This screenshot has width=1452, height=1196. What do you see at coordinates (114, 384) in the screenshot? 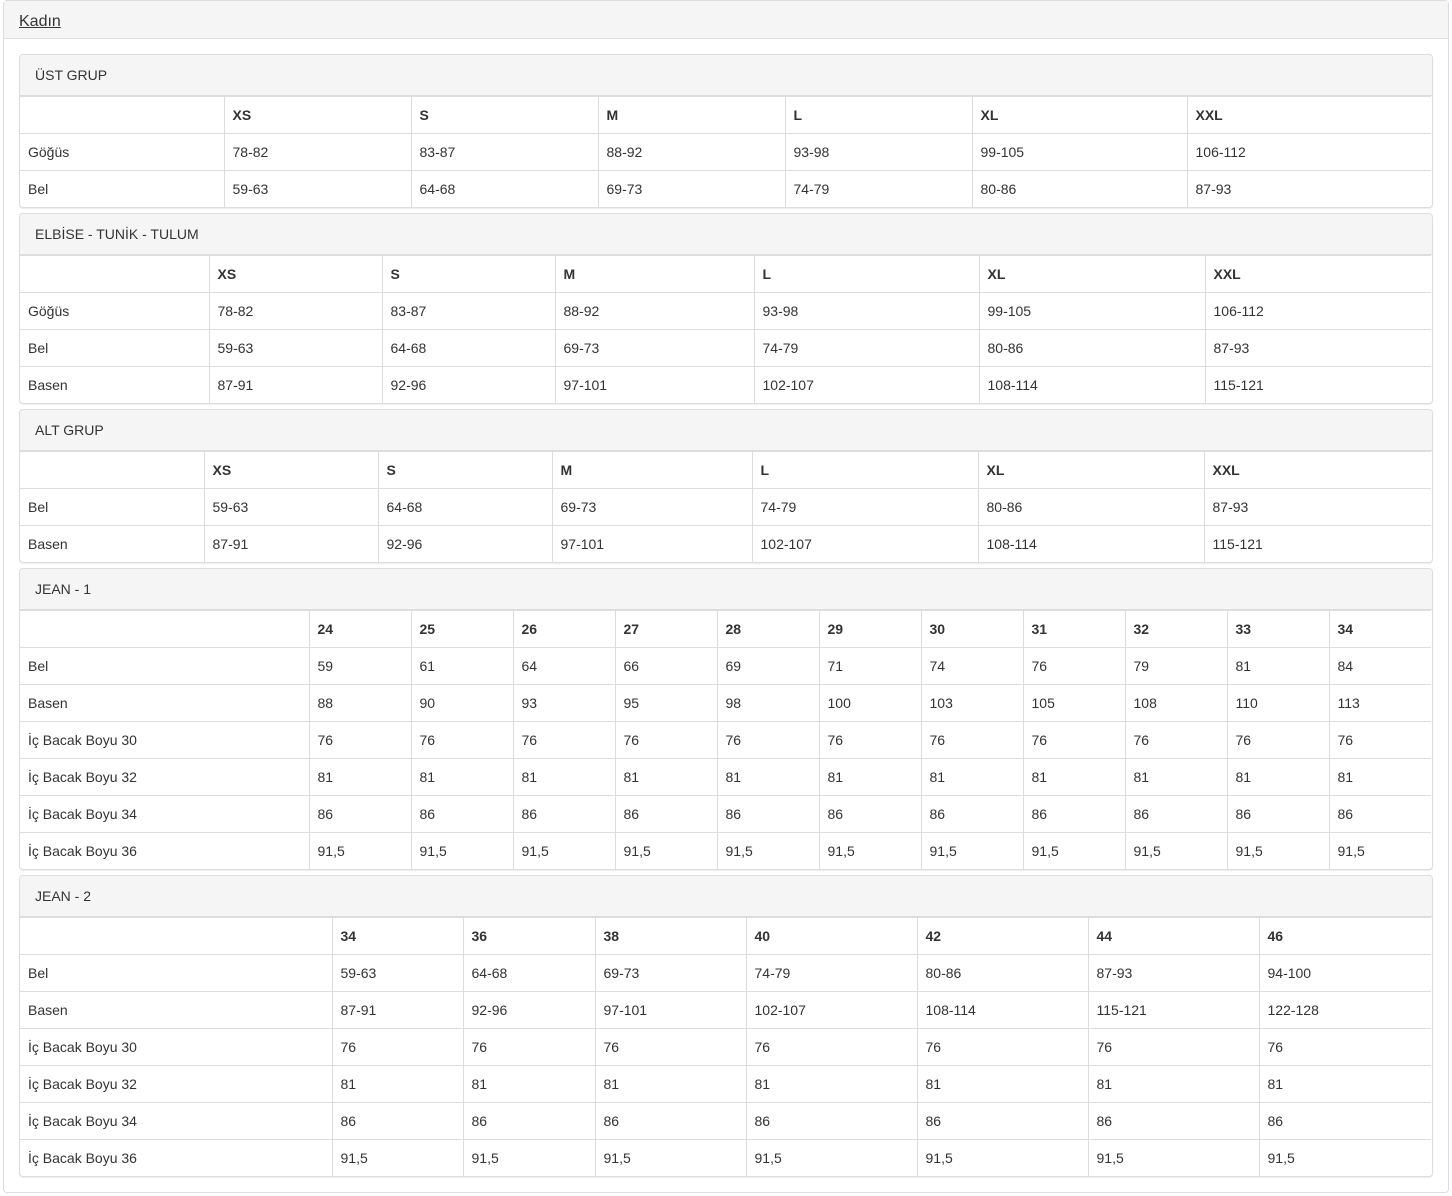
I see `row-label: Basen` at bounding box center [114, 384].